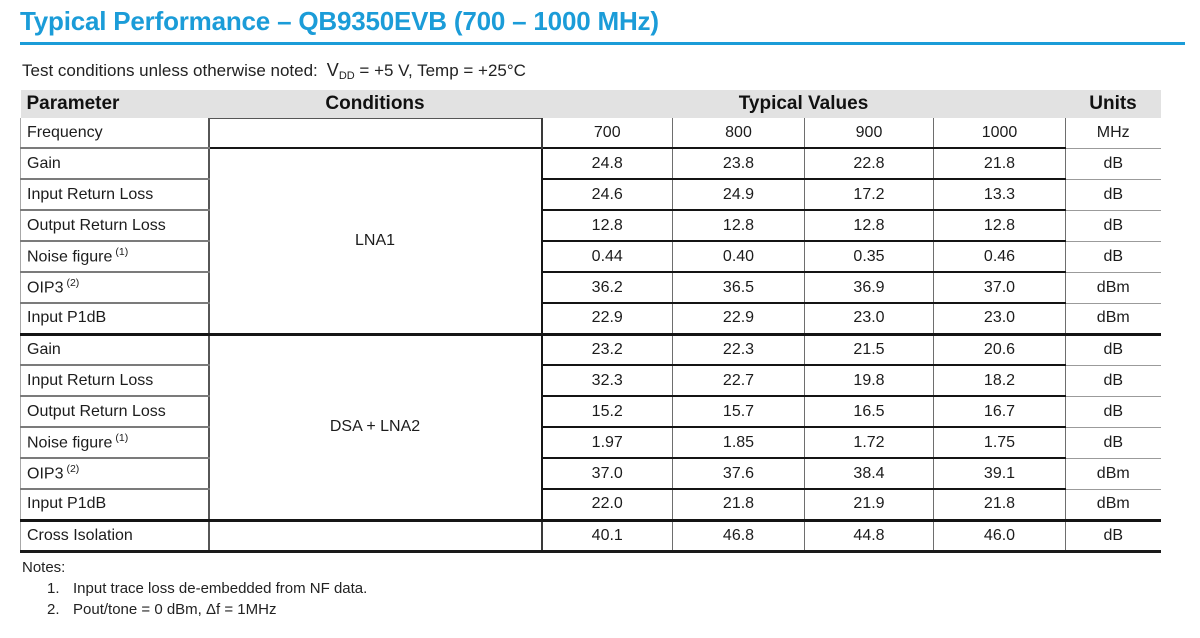  I want to click on column-header-parameter: Parameter, so click(114, 104).